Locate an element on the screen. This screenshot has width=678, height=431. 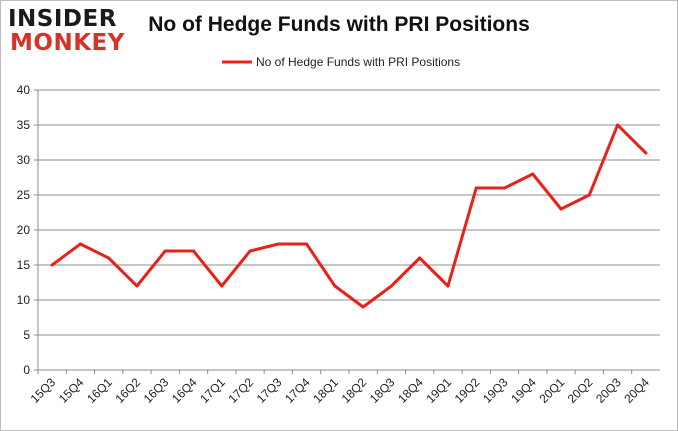
x-tick-label-20Q1: 20Q1 is located at coordinates (552, 390).